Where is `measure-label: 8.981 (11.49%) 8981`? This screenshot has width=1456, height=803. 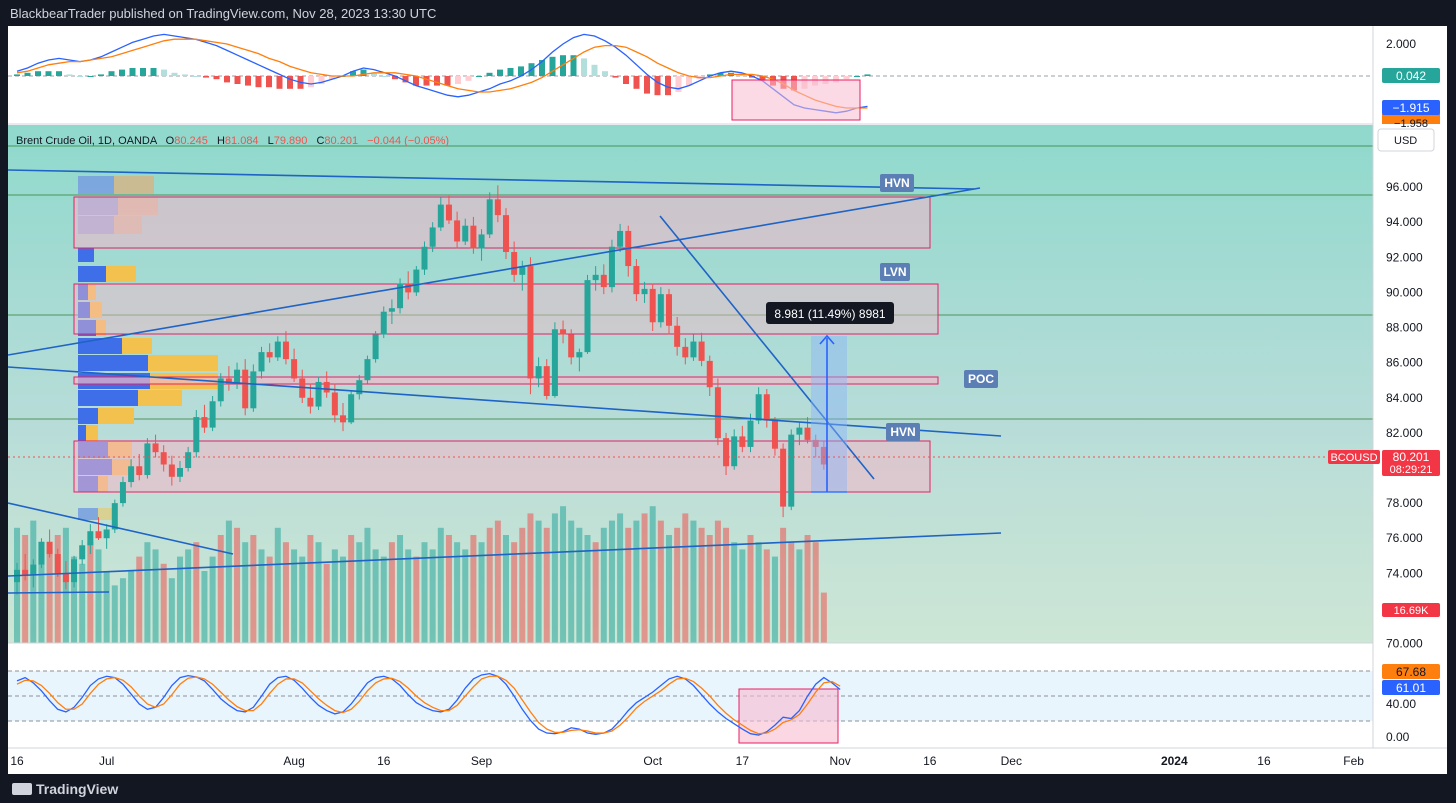
measure-label: 8.981 (11.49%) 8981 is located at coordinates (830, 314).